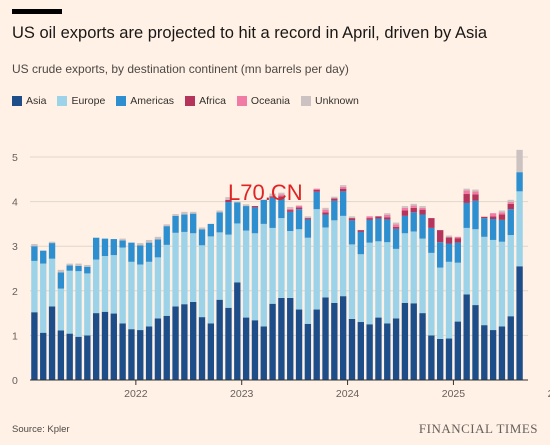  Describe the element at coordinates (205, 101) in the screenshot. I see `legend-item-africa: Africa` at that location.